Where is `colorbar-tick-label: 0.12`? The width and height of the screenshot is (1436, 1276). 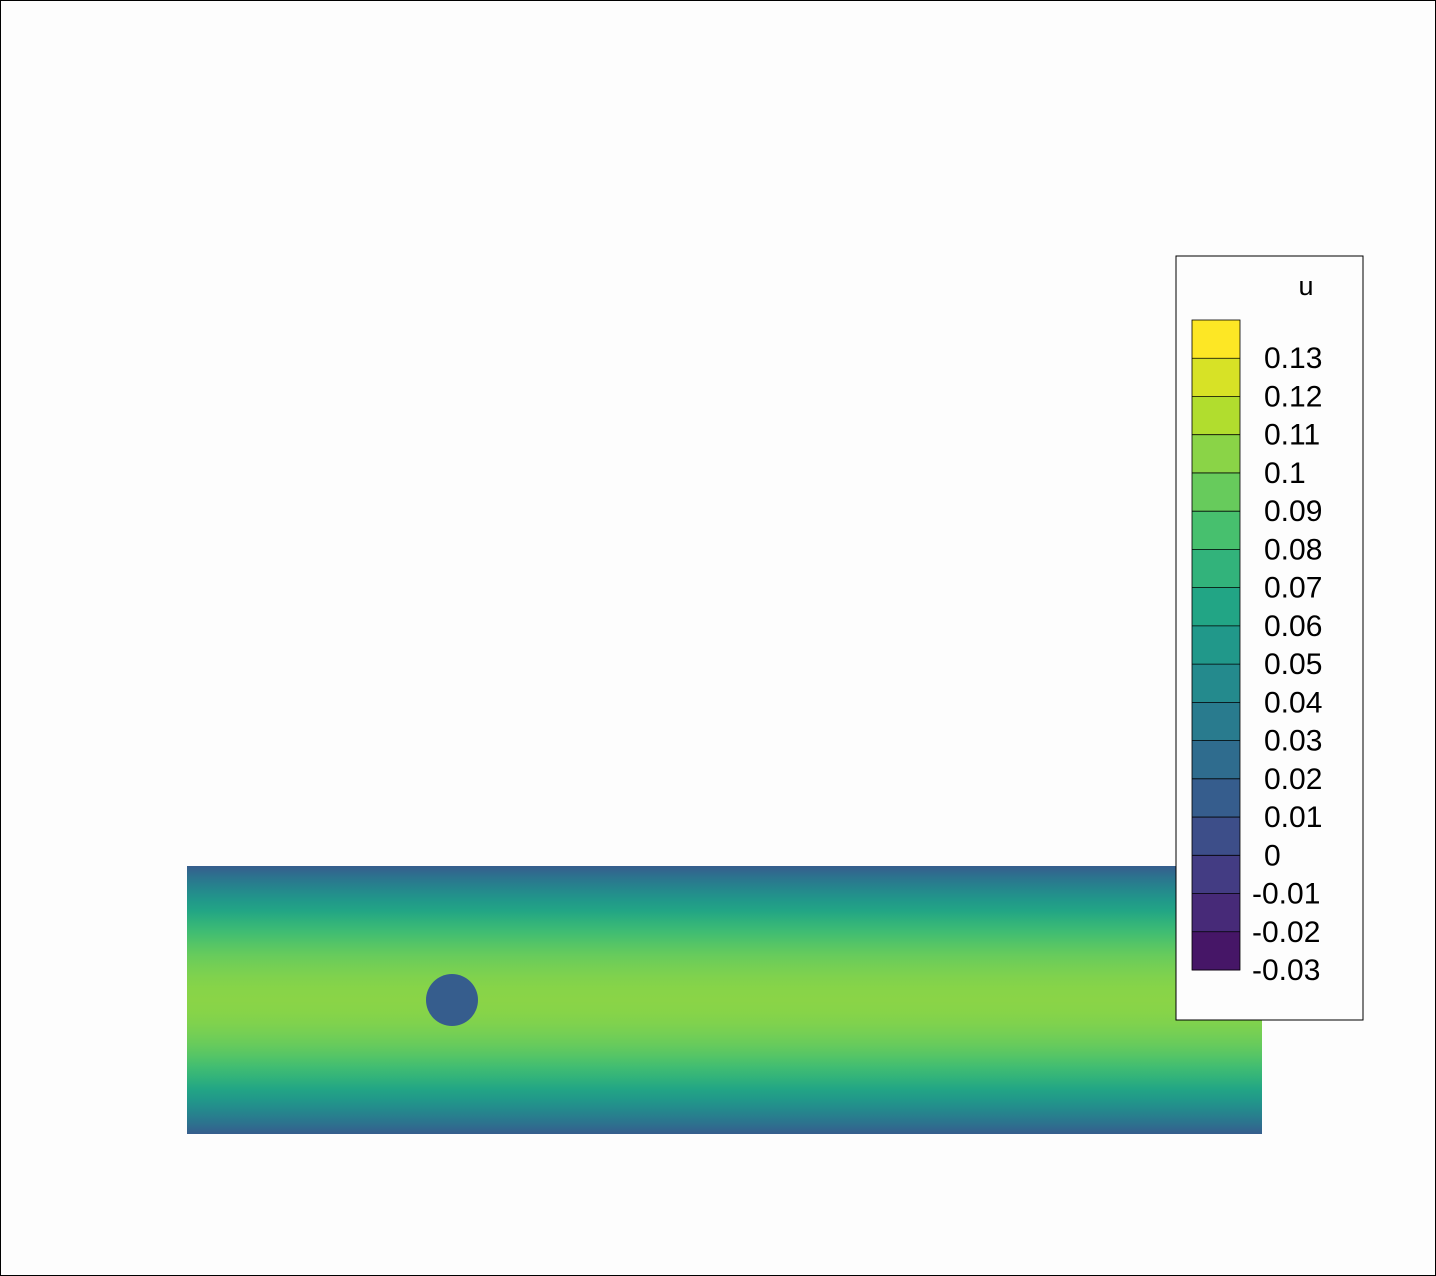
colorbar-tick-label: 0.12 is located at coordinates (1293, 396).